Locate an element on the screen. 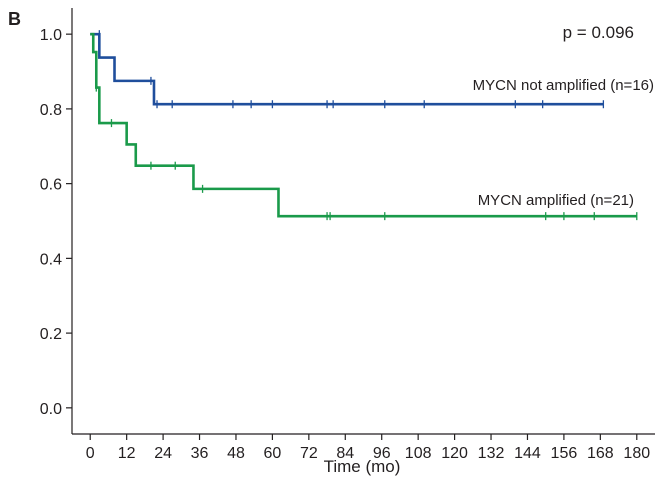 This screenshot has width=670, height=501. x-tick-label: 0 is located at coordinates (90, 453).